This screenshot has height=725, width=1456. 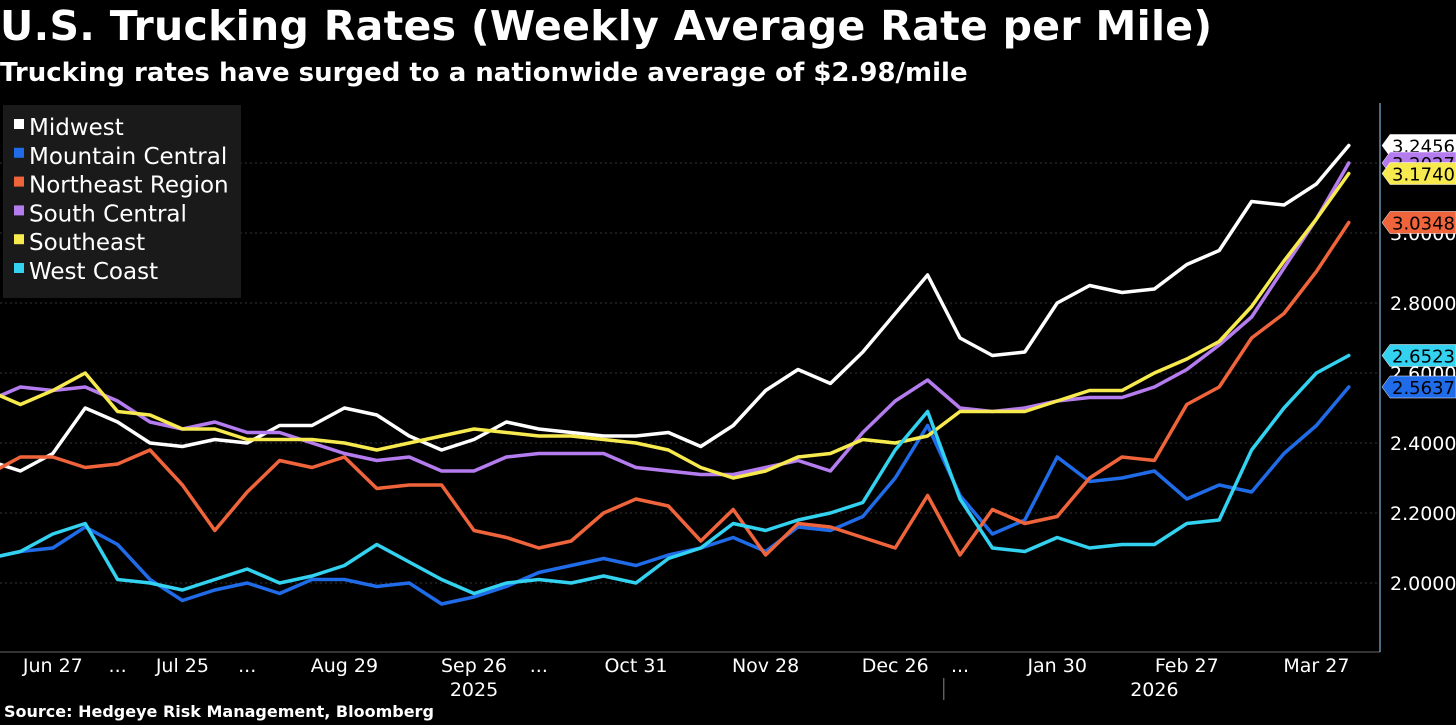 What do you see at coordinates (1423, 388) in the screenshot?
I see `end-label-text: 2.5637` at bounding box center [1423, 388].